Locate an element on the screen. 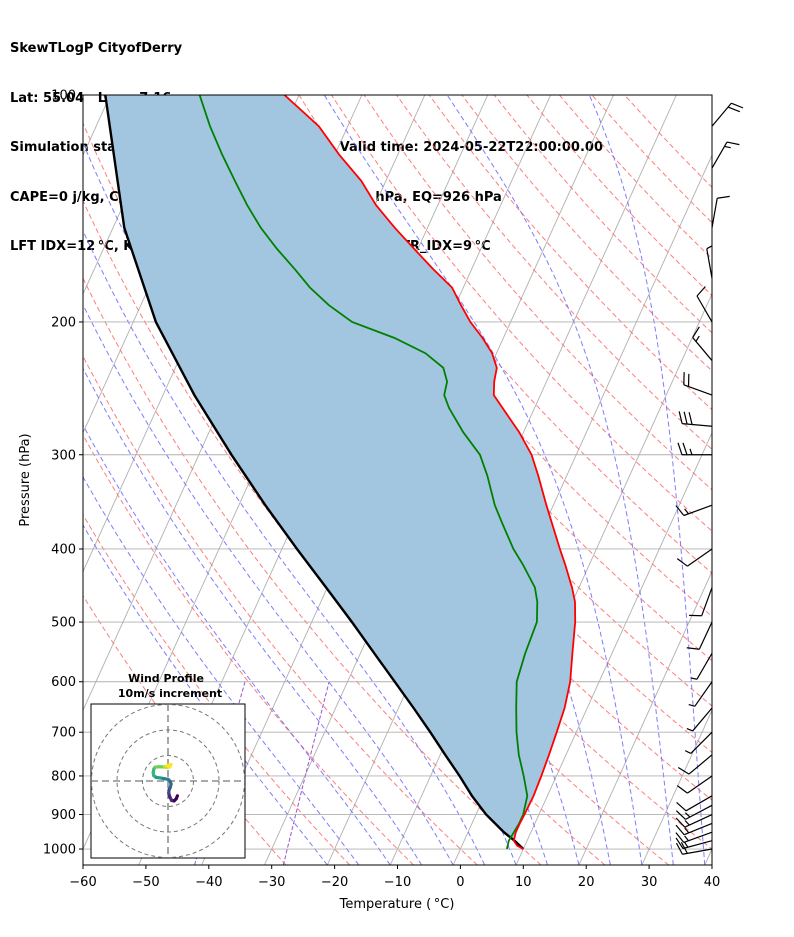 The image size is (794, 937). y-tick-label: 900 is located at coordinates (63, 815).